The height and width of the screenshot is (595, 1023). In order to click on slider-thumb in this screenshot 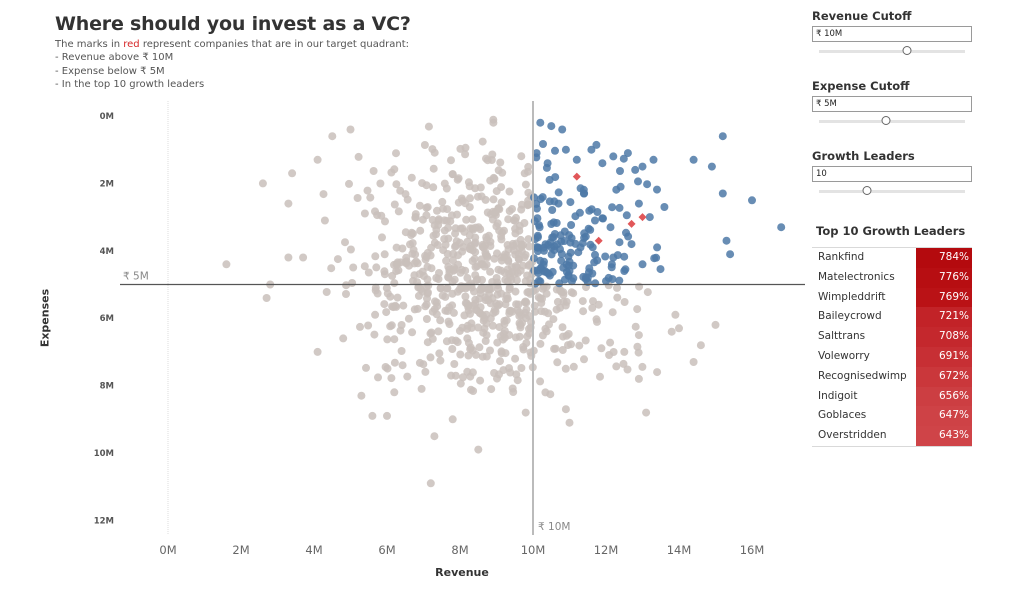, I will do `click(867, 190)`.